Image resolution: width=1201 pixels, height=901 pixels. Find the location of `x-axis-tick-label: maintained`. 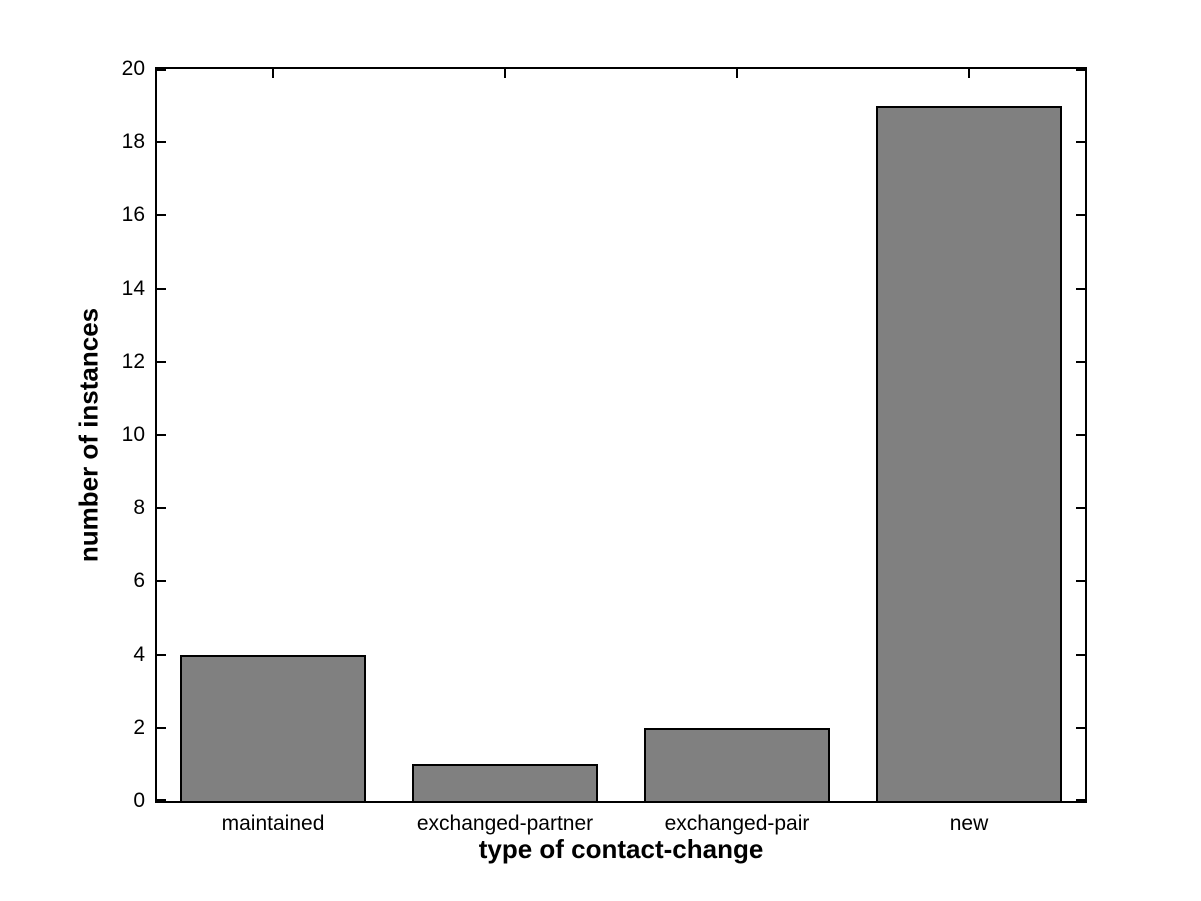

x-axis-tick-label: maintained is located at coordinates (273, 823).